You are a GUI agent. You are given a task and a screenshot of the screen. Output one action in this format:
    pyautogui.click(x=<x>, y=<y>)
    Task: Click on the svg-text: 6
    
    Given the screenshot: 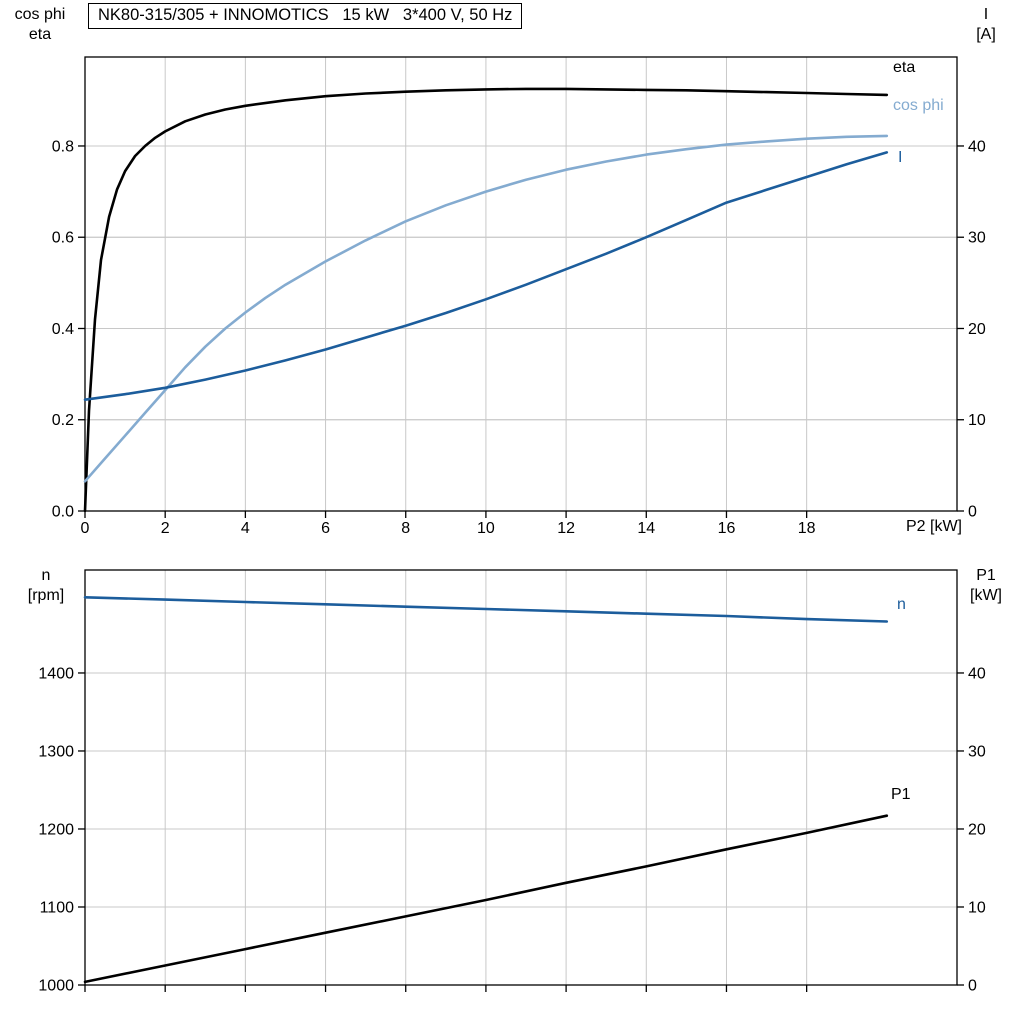 What is the action you would take?
    pyautogui.click(x=325, y=528)
    